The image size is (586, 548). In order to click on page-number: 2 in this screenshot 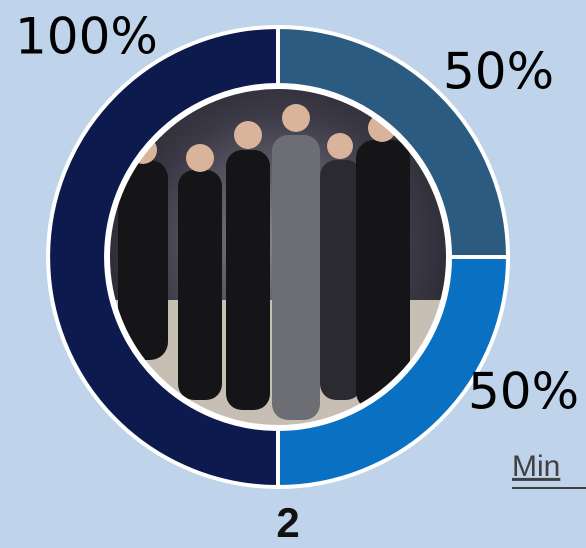, I will do `click(287, 522)`.